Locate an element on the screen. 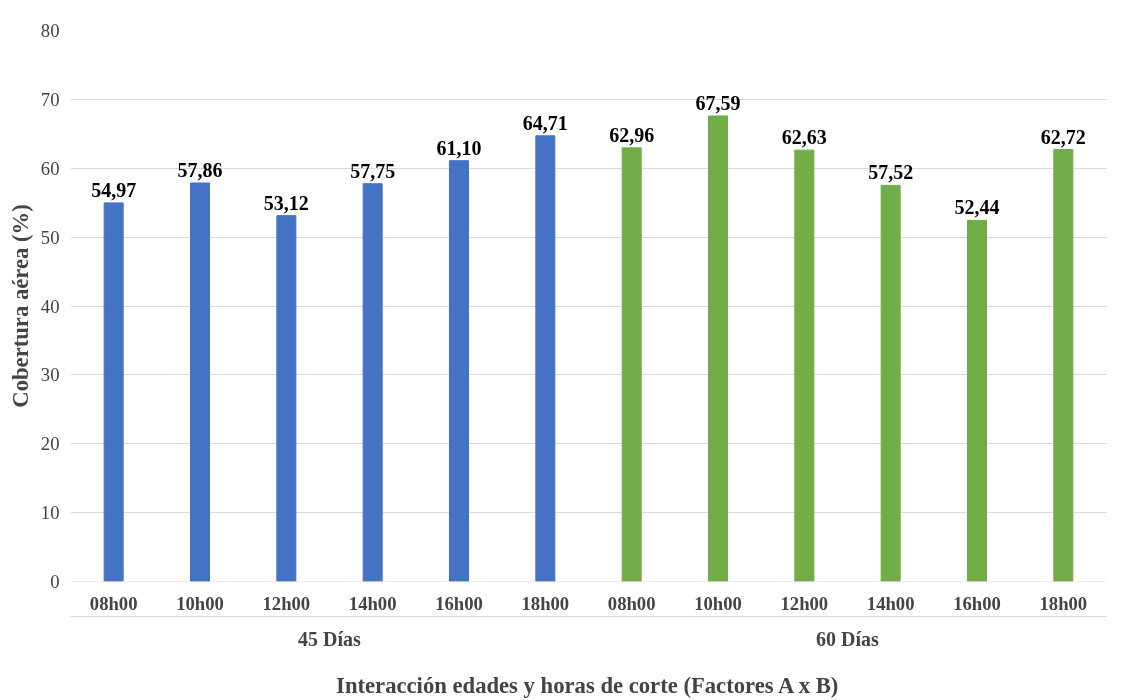  text: 60 Días is located at coordinates (848, 638).